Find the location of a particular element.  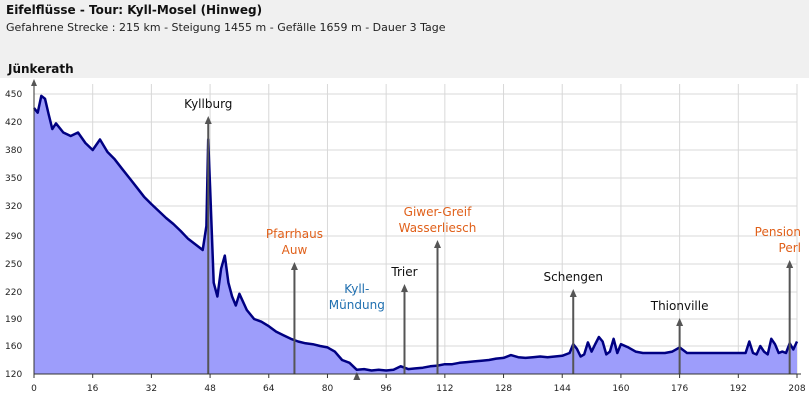

place-label: Mündung is located at coordinates (357, 305).